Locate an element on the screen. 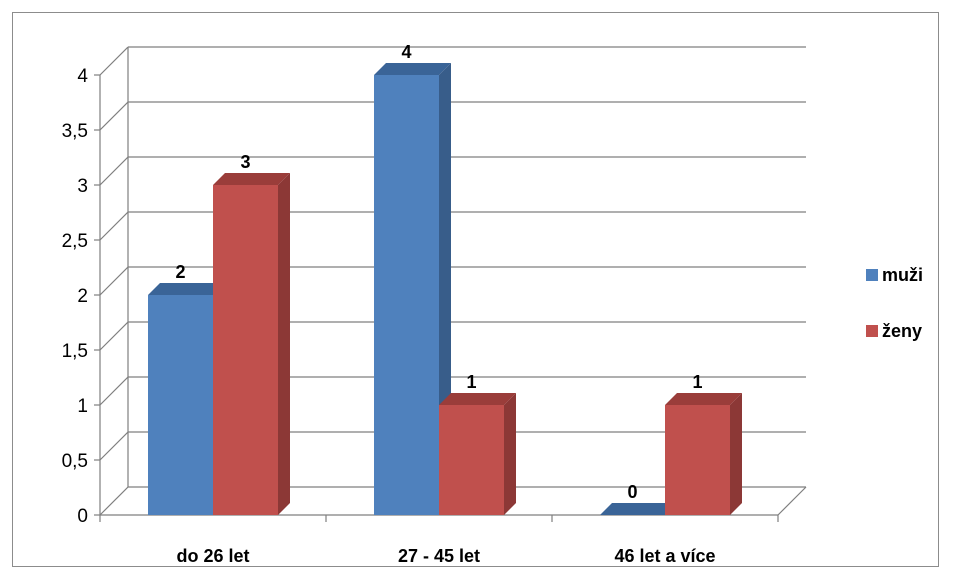 Image resolution: width=957 pixels, height=581 pixels. y-tick-label: 0,5 is located at coordinates (75, 461).